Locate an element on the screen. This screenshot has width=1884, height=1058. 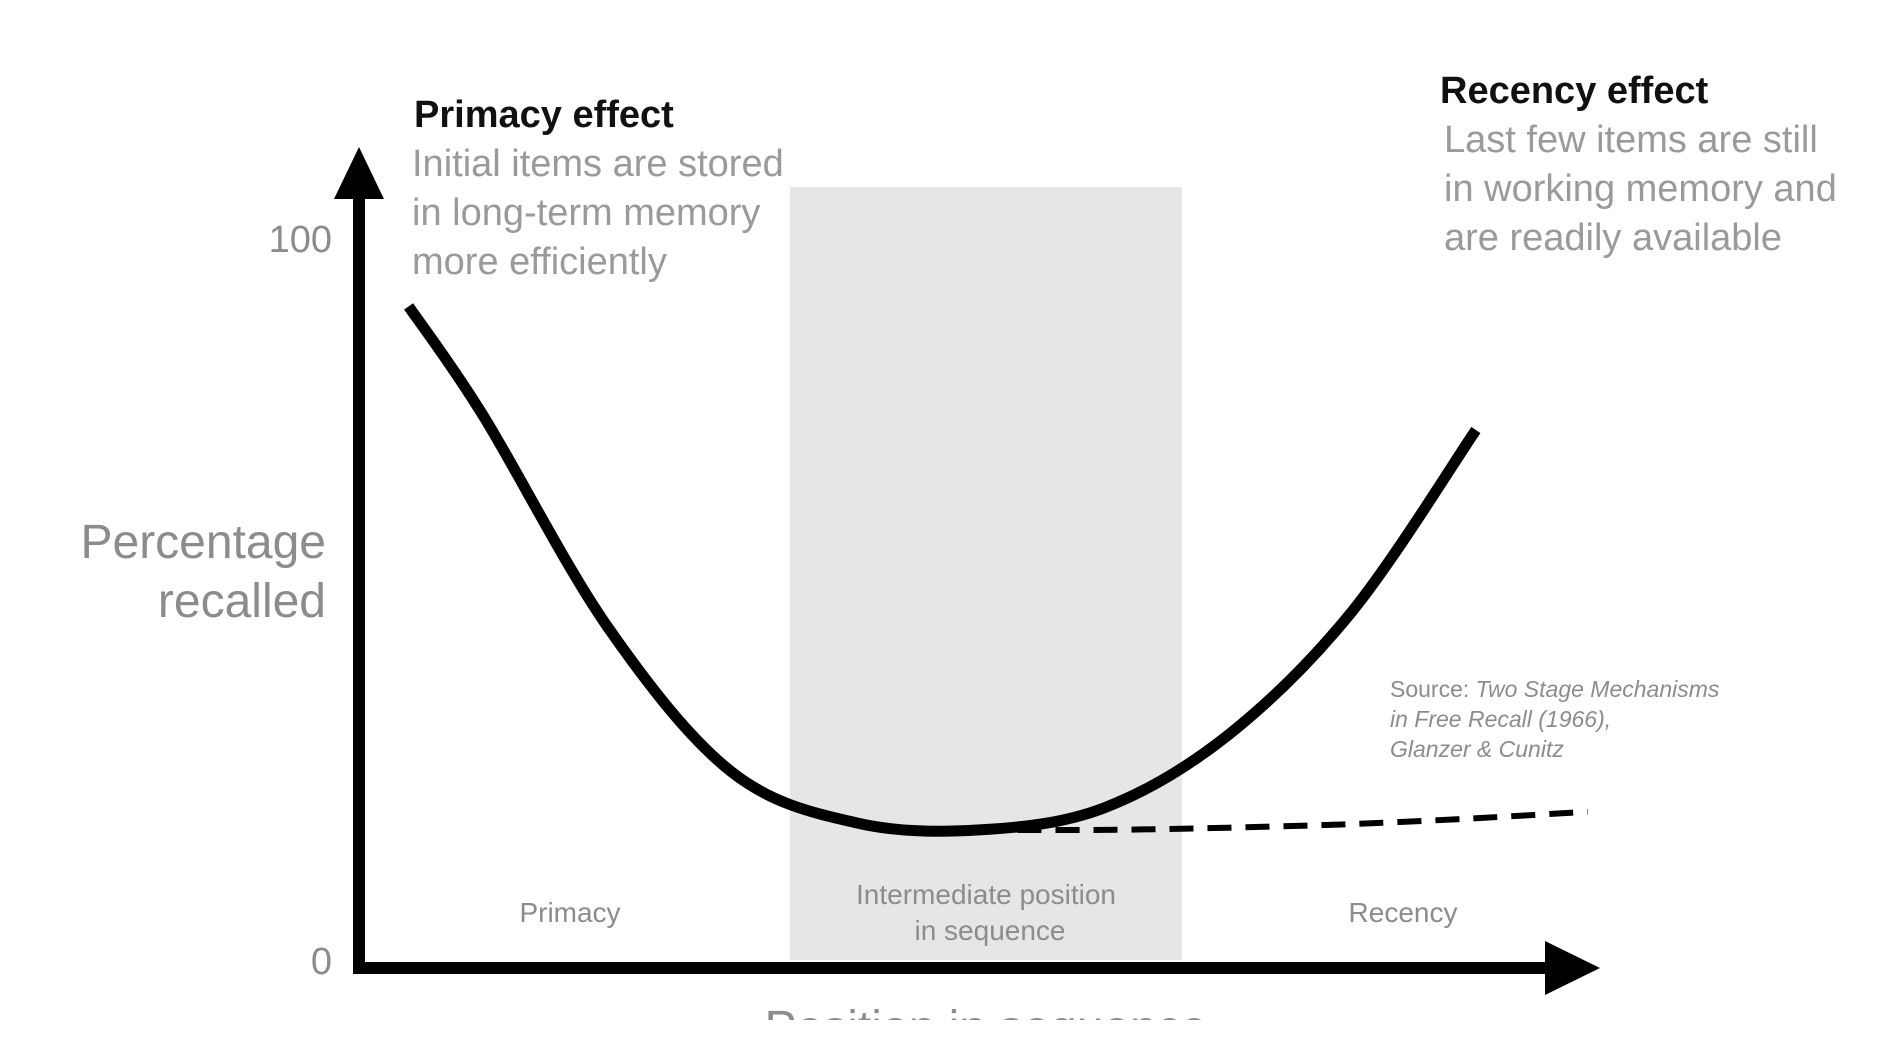
primacy-desc-line1: Initial items are stored is located at coordinates (598, 164).